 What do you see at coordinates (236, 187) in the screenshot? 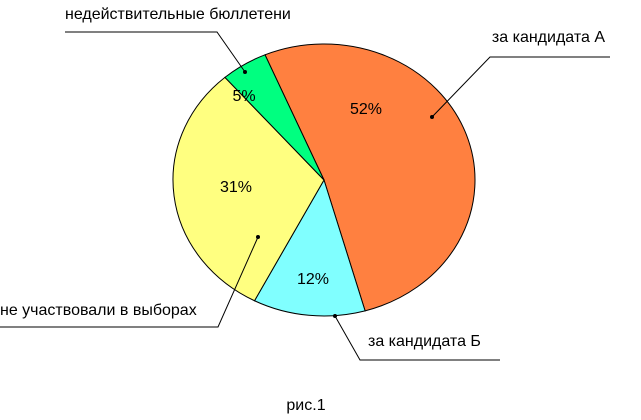
I see `value-label: 31%` at bounding box center [236, 187].